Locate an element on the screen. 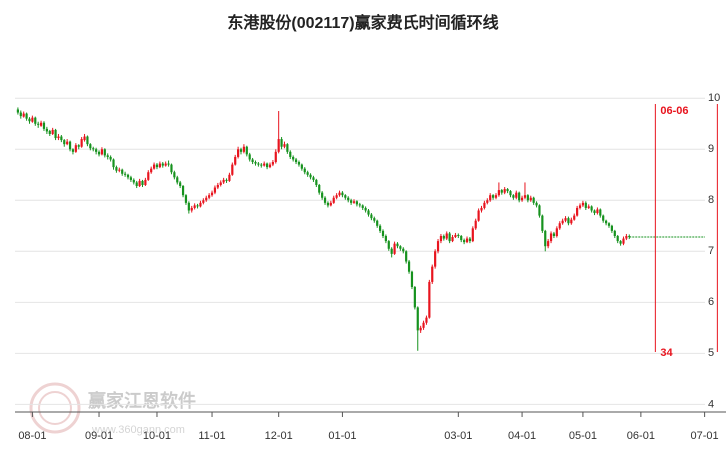 The image size is (726, 450). x-tick-label: 05-01 is located at coordinates (583, 436).